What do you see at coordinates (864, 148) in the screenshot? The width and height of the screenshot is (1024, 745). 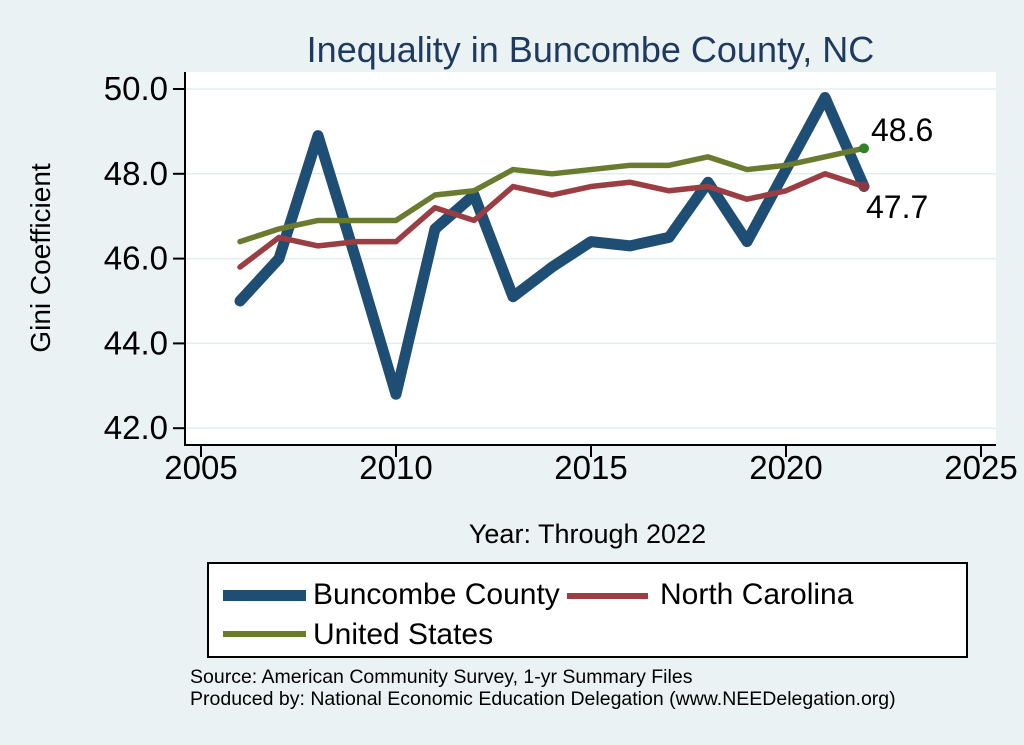 I see `end-marker-united-states` at bounding box center [864, 148].